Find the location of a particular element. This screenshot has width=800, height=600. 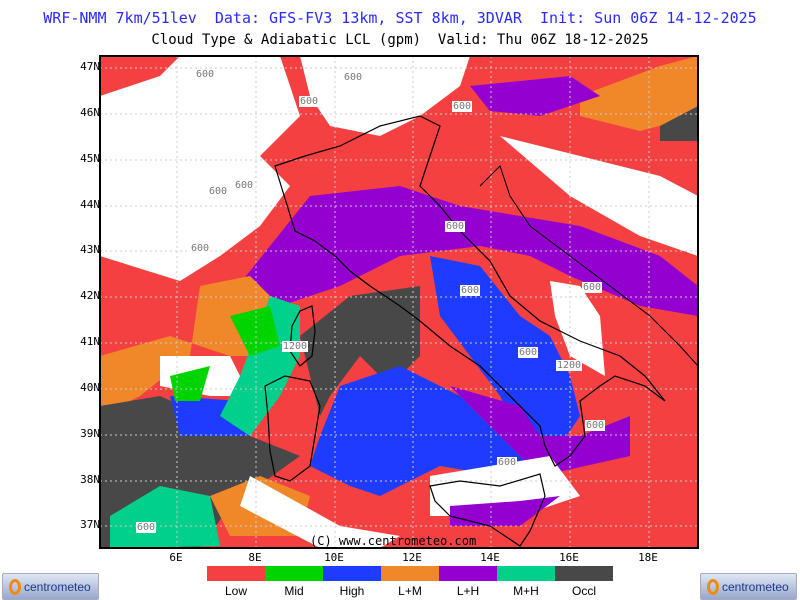

latitude-label: 39N is located at coordinates (90, 433).